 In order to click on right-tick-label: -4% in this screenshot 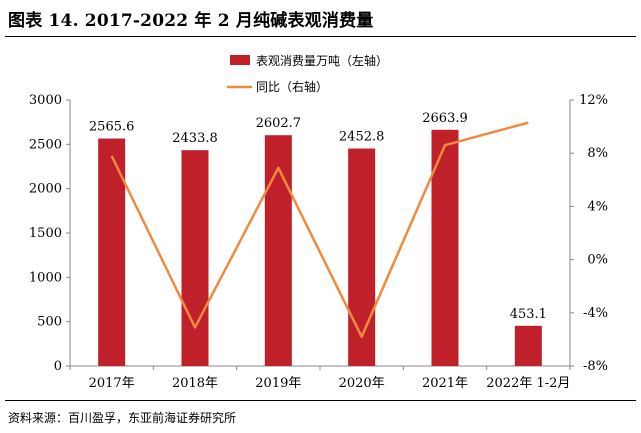, I will do `click(595, 313)`.